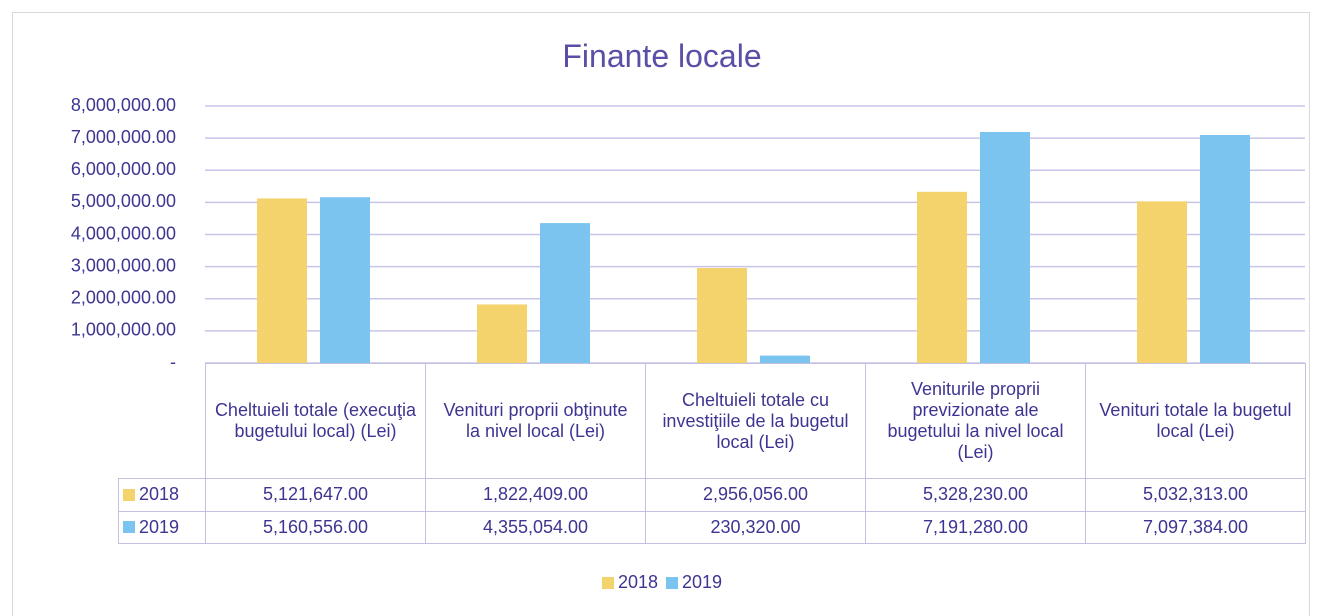 This screenshot has width=1324, height=616. Describe the element at coordinates (123, 137) in the screenshot. I see `y-tick-label: 7,000,000.00` at that location.